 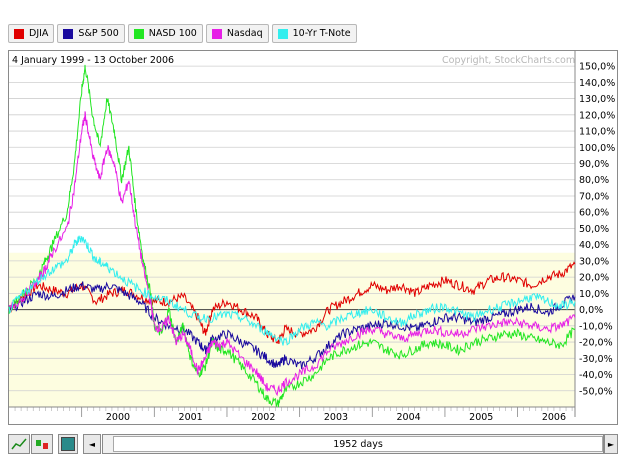 What do you see at coordinates (118, 417) in the screenshot?
I see `x-tick-label: 2000` at bounding box center [118, 417].